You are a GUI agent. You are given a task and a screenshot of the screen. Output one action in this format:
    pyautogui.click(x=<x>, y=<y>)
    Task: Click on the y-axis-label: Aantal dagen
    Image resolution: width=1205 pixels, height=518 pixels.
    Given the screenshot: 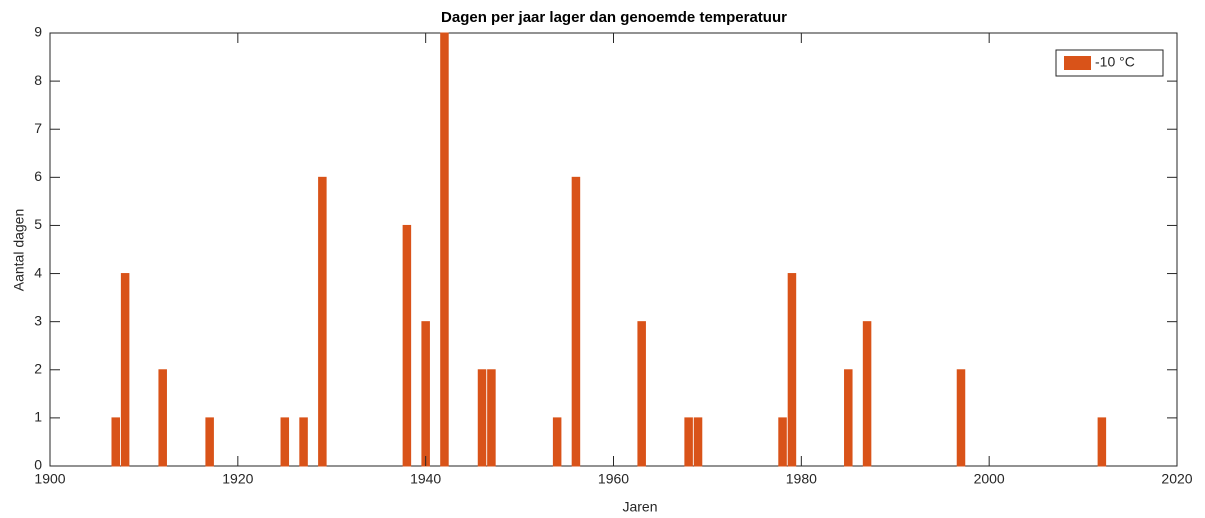 What is the action you would take?
    pyautogui.click(x=19, y=250)
    